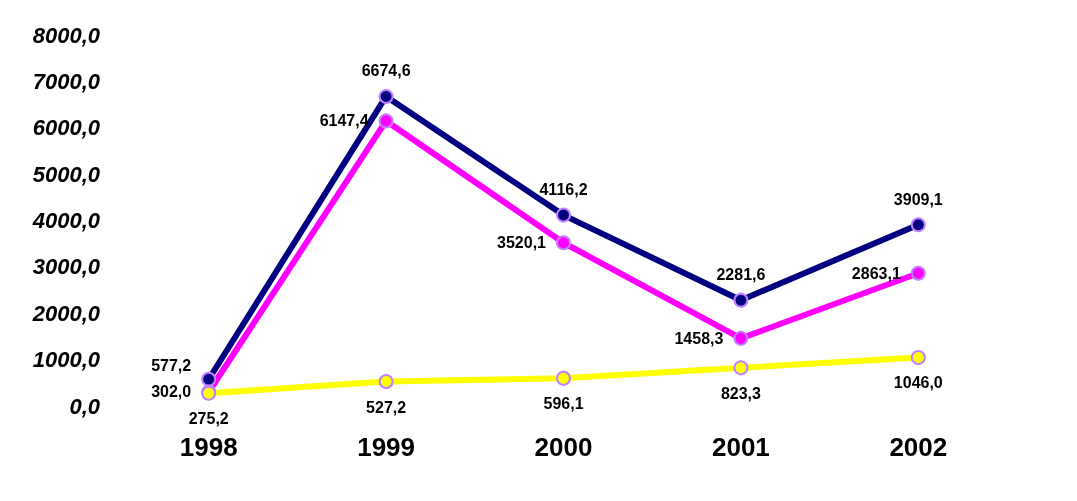  Describe the element at coordinates (563, 404) in the screenshot. I see `data-label: 596,1` at that location.